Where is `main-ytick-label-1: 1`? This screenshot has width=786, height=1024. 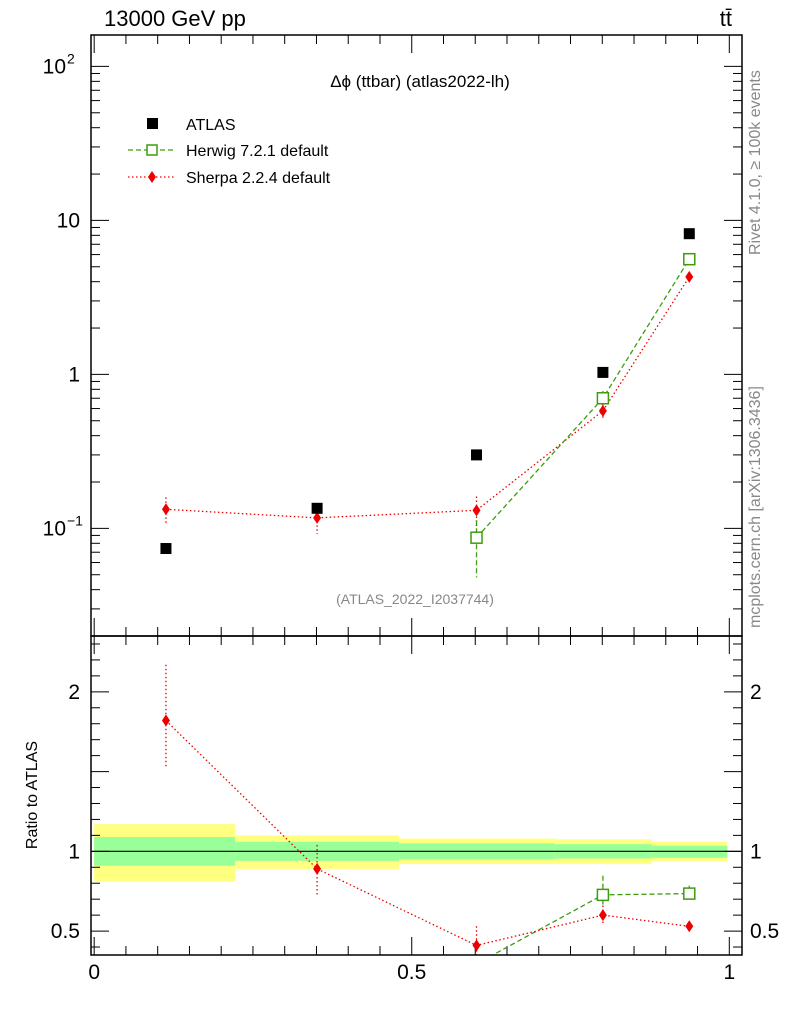
main-ytick-label-1: 1 is located at coordinates (74, 374).